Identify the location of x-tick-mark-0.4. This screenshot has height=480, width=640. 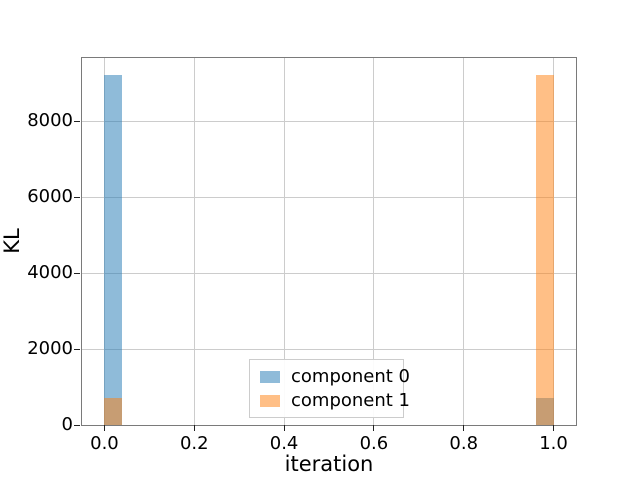
(284, 428).